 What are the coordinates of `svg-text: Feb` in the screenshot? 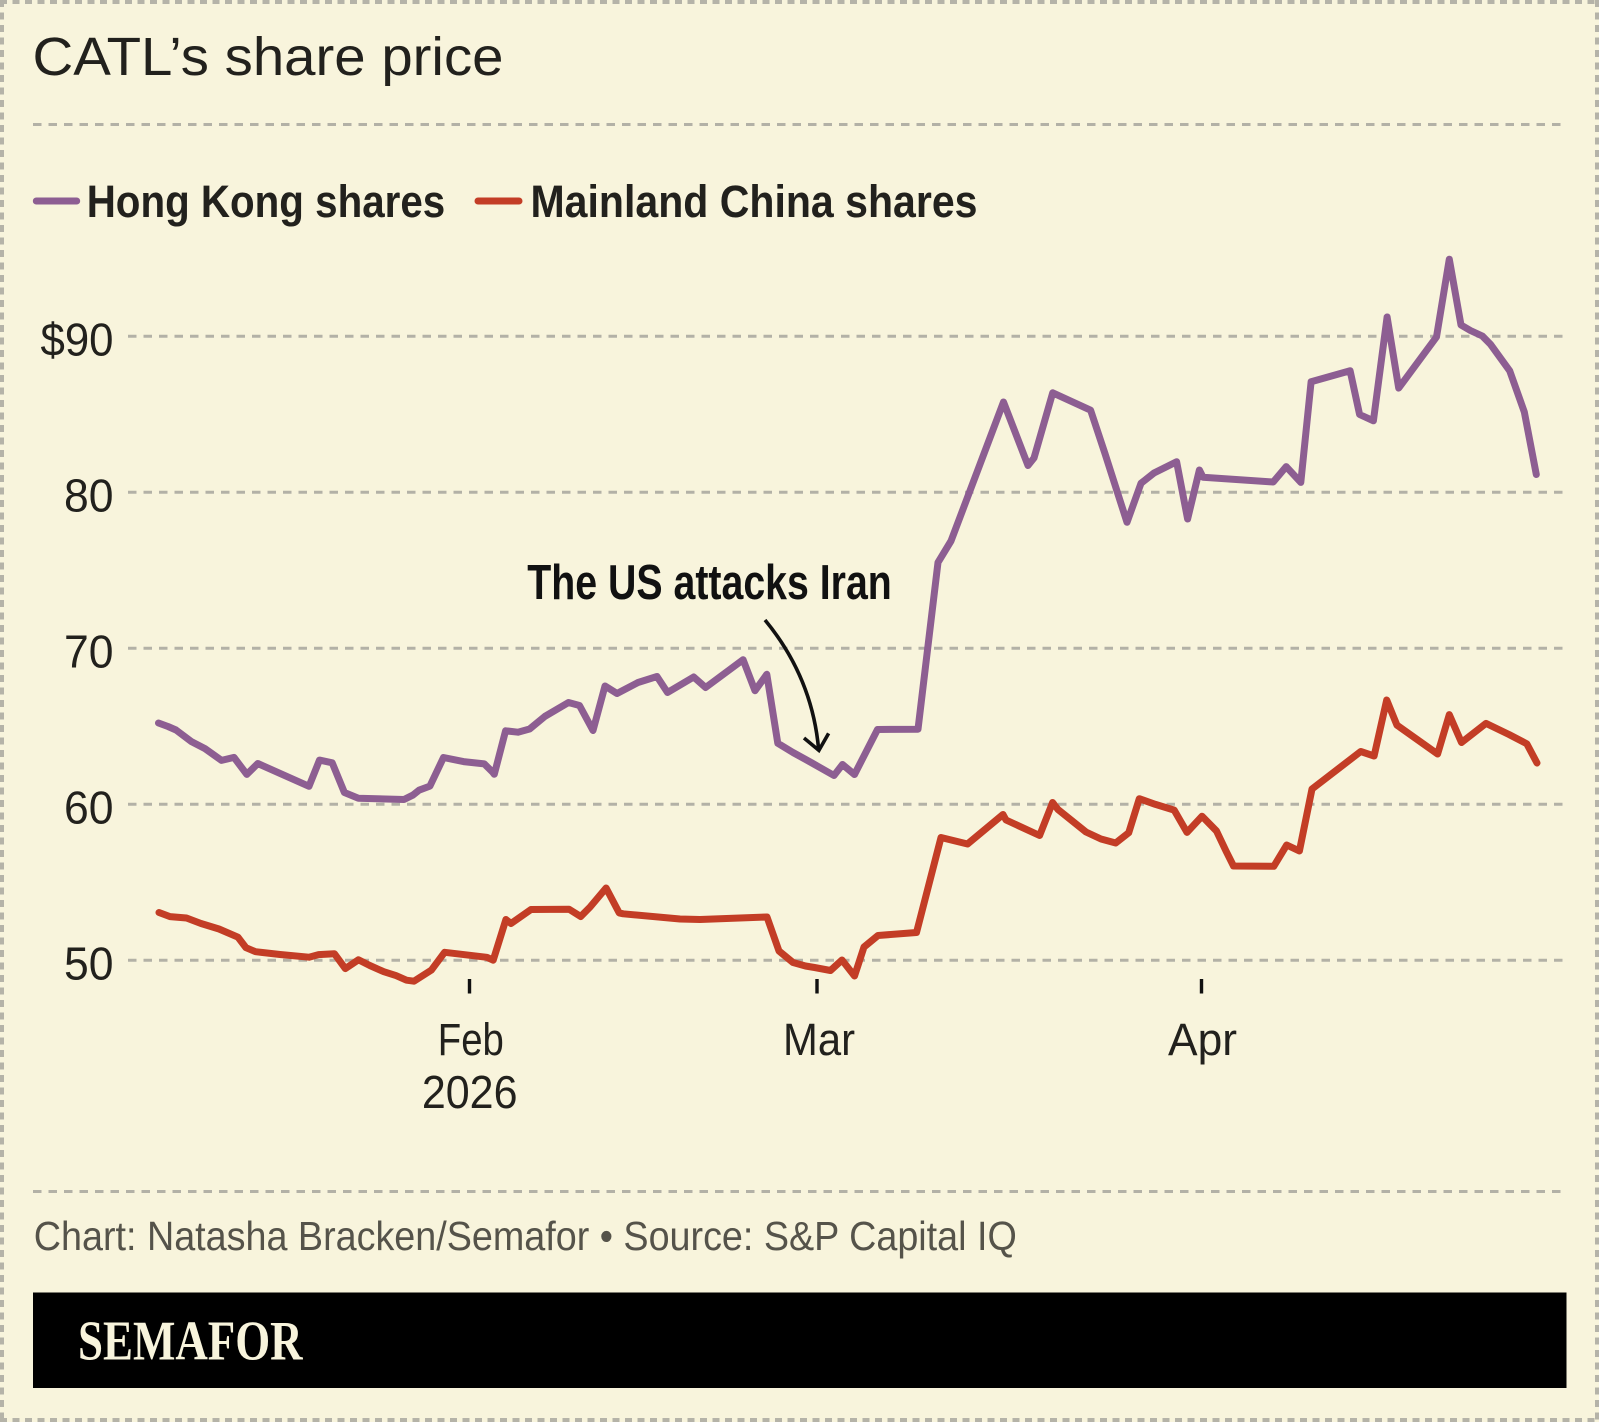 It's located at (471, 1039).